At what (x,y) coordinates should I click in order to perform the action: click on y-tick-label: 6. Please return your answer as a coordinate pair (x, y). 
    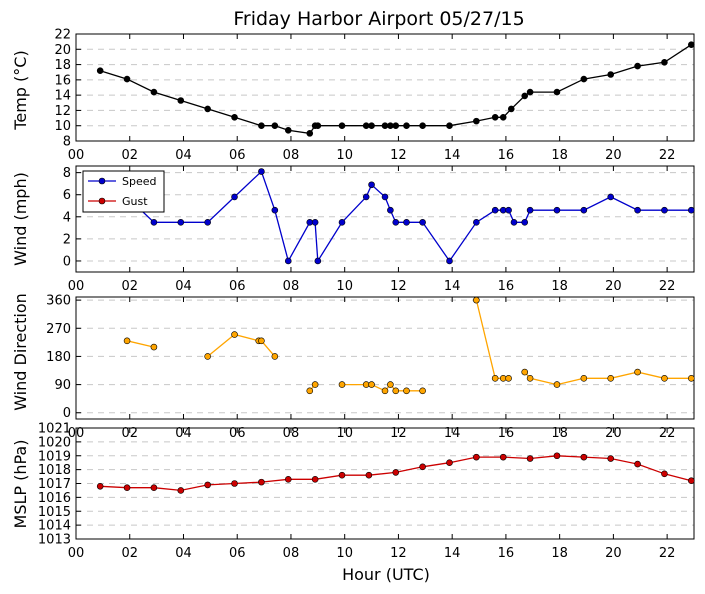
    Looking at the image, I should click on (67, 195).